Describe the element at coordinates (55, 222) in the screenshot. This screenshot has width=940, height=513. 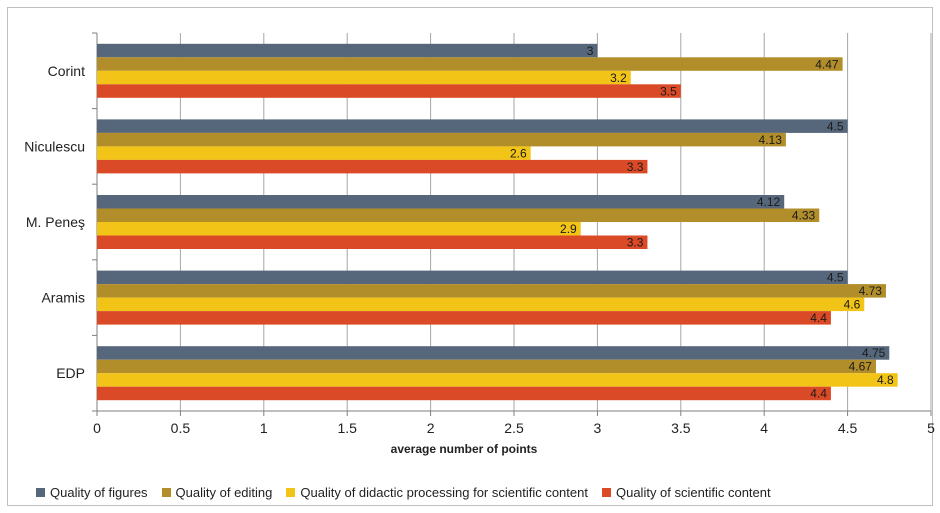
I see `category-label: M. Peneş` at that location.